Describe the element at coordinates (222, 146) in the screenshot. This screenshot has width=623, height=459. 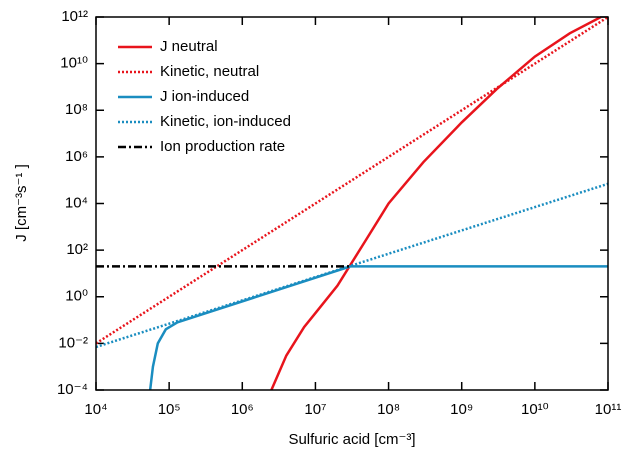
I see `legend-label: Ion production rate` at that location.